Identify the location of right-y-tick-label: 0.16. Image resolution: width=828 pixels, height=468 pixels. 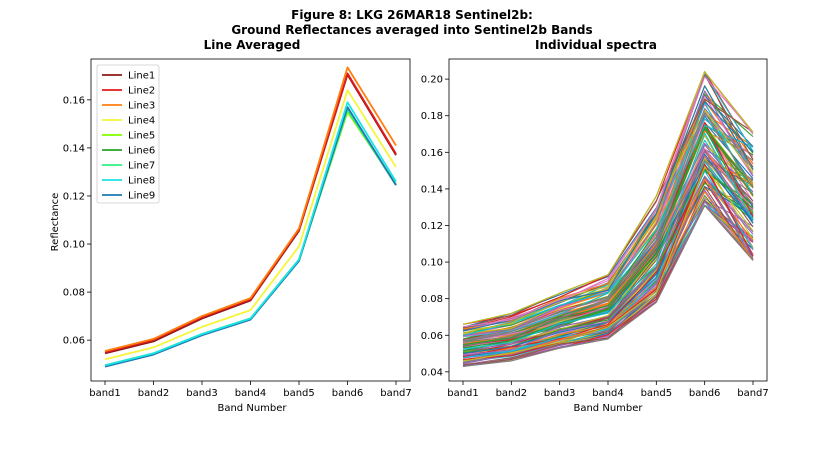
(432, 153).